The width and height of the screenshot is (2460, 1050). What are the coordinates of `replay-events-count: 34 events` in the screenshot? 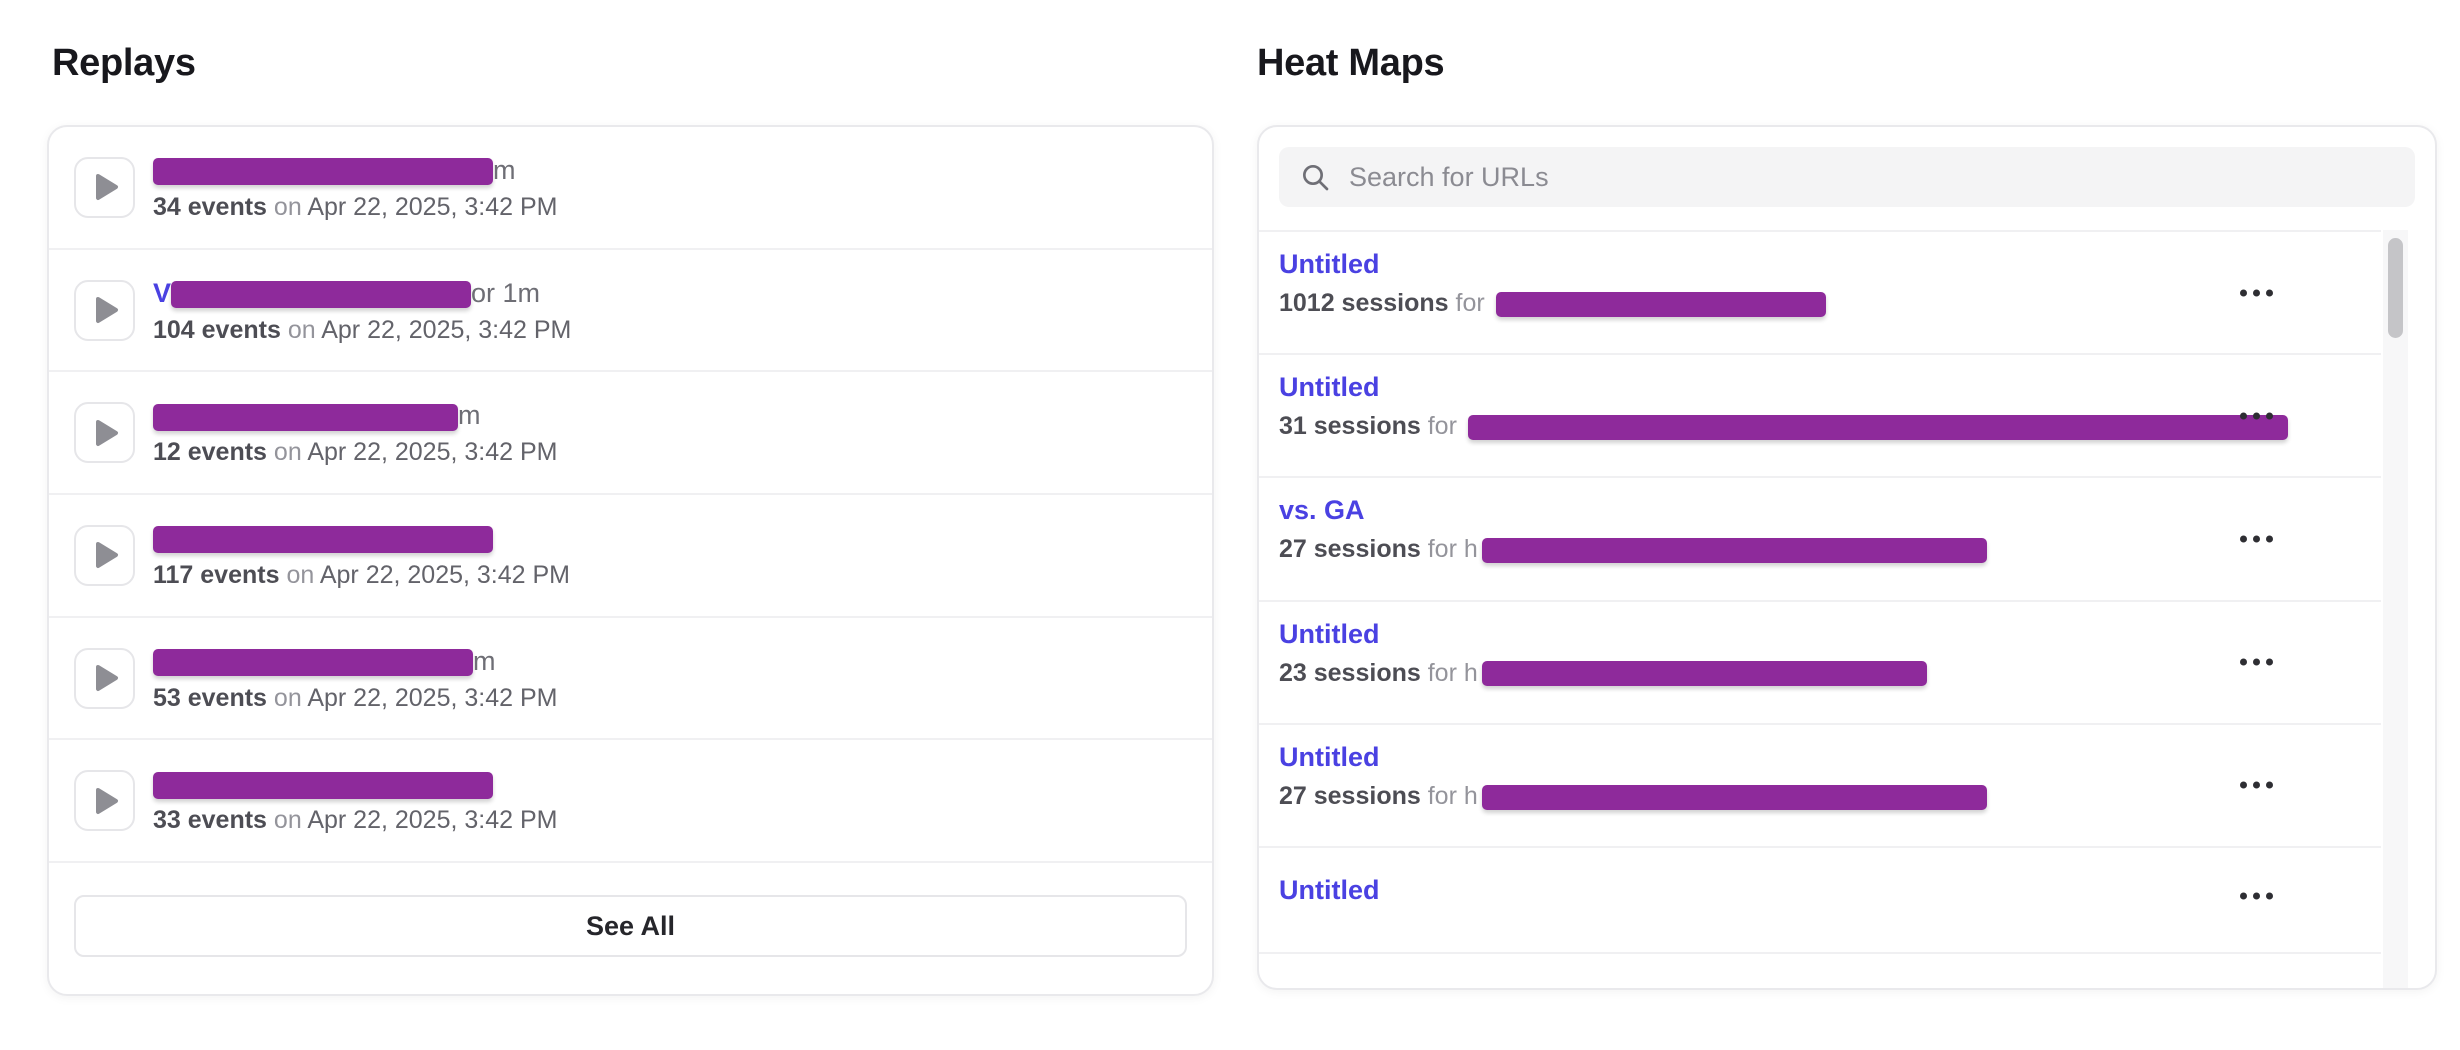 It's located at (210, 206).